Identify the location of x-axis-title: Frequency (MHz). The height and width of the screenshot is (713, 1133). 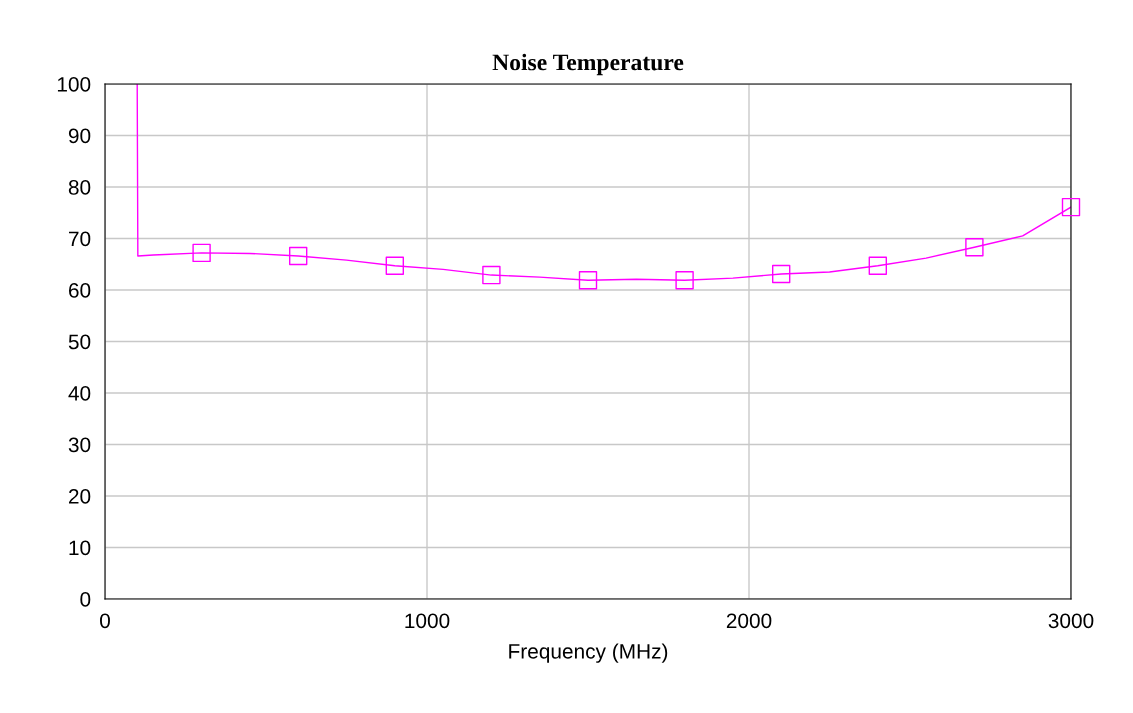
(588, 653).